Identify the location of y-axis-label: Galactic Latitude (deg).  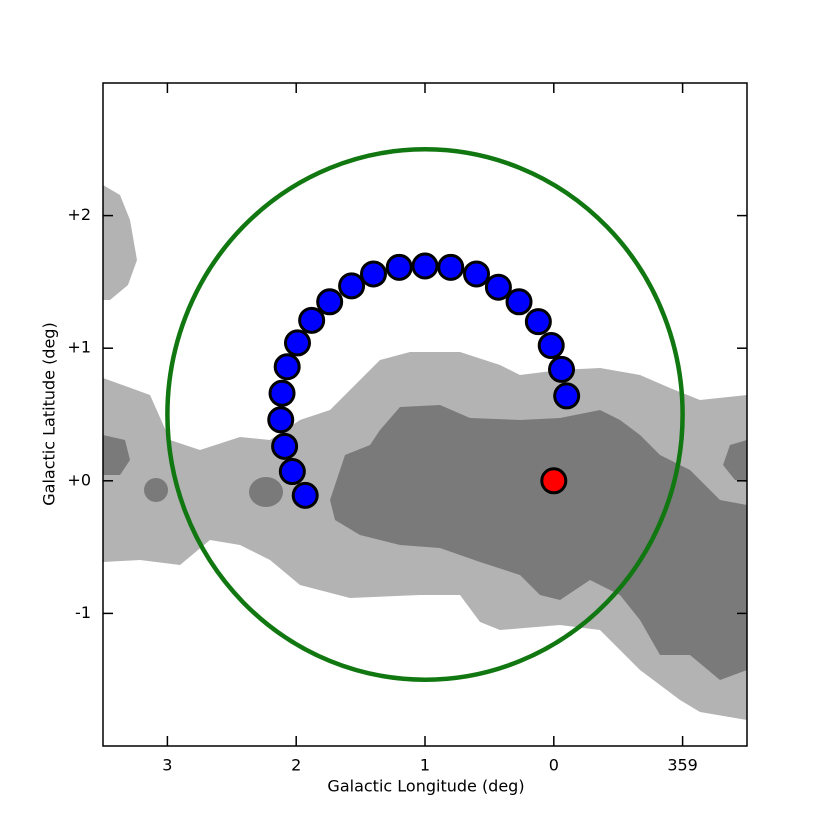
(49, 413).